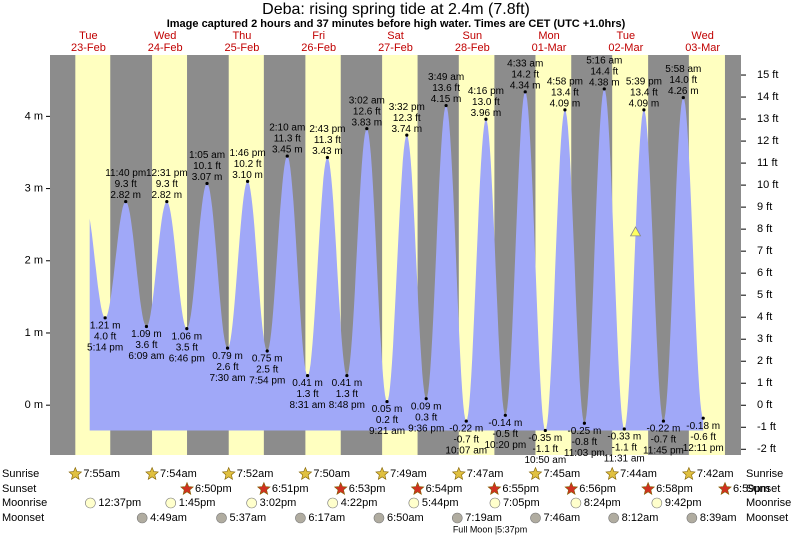 Image resolution: width=793 pixels, height=538 pixels. I want to click on tide-label: 0.05 m, so click(387, 409).